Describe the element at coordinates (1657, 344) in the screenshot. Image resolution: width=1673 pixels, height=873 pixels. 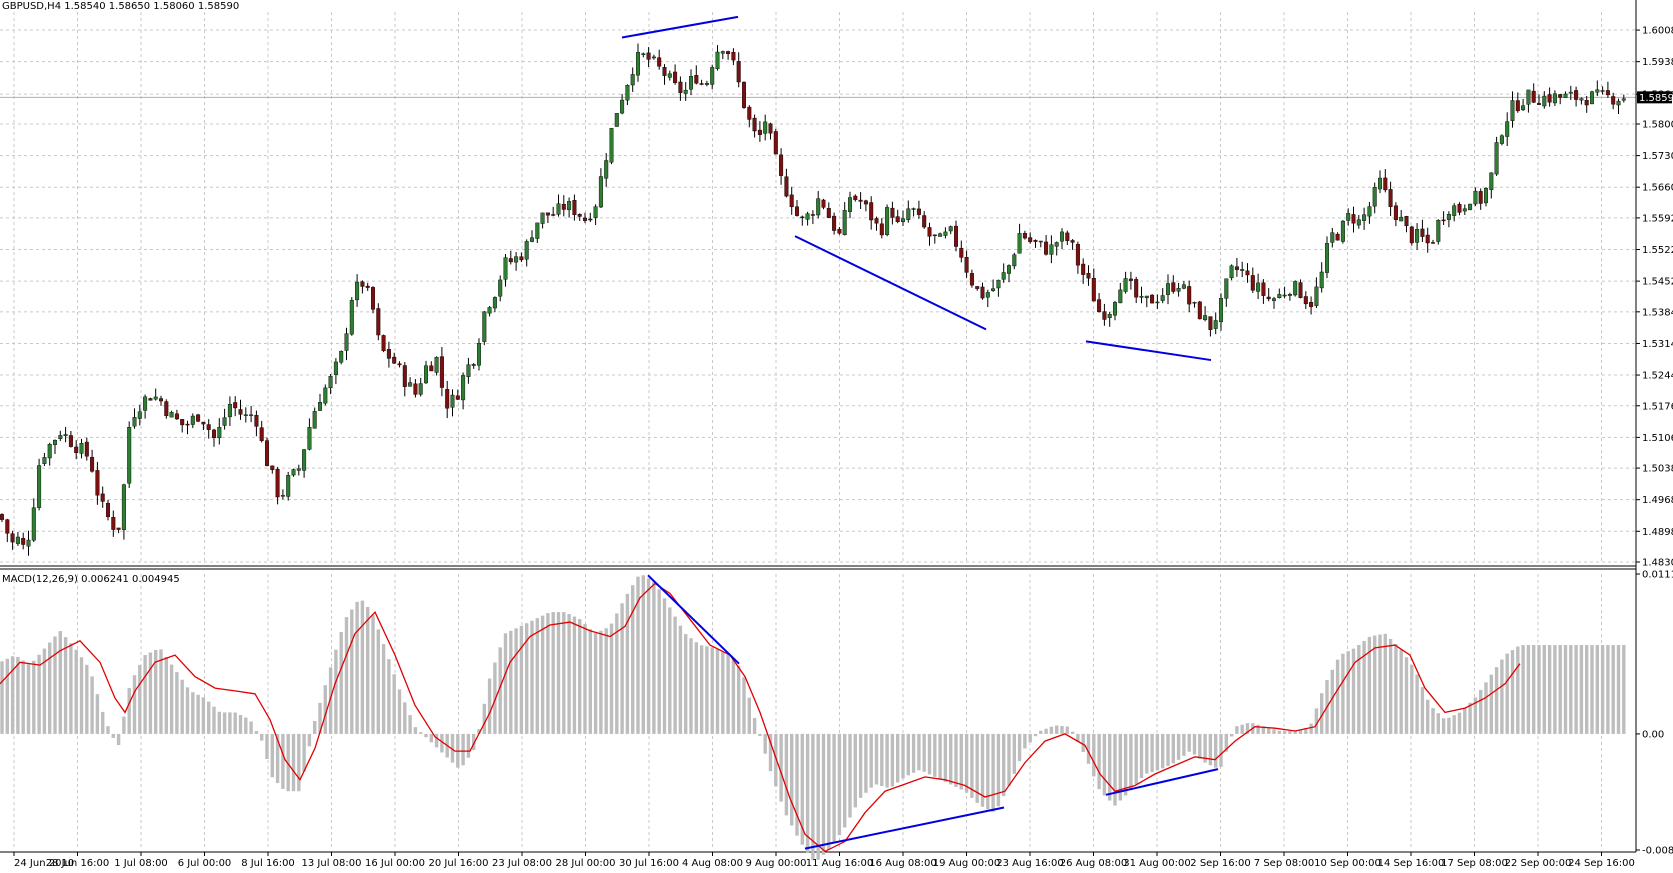
I see `y-tick-label: 1.53140` at that location.